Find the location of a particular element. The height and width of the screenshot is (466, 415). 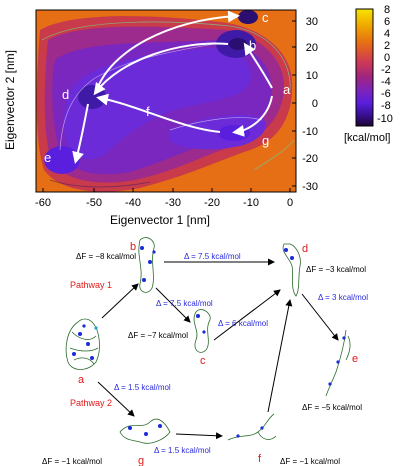

free-energy-d: ΔF = −3 kcal/mol is located at coordinates (336, 269).